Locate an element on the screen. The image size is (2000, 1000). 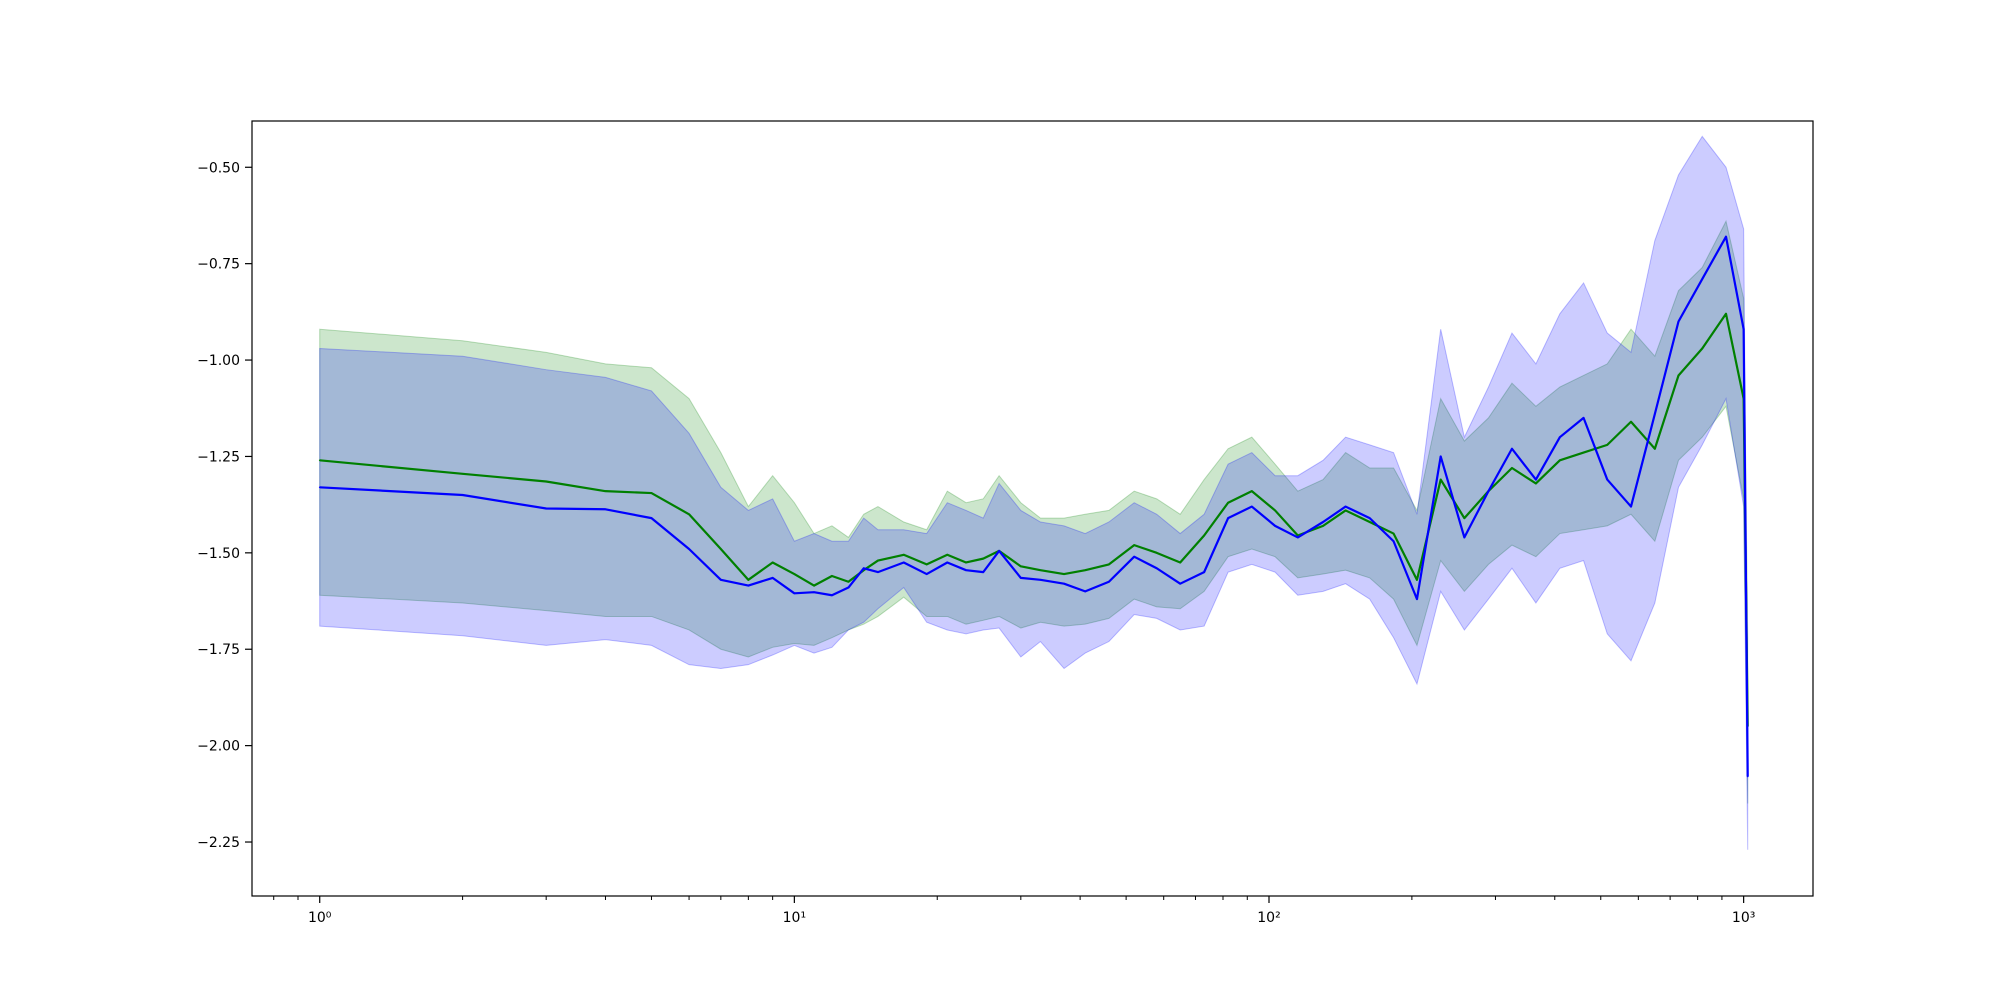
x-tick-label: 10¹ is located at coordinates (794, 918).